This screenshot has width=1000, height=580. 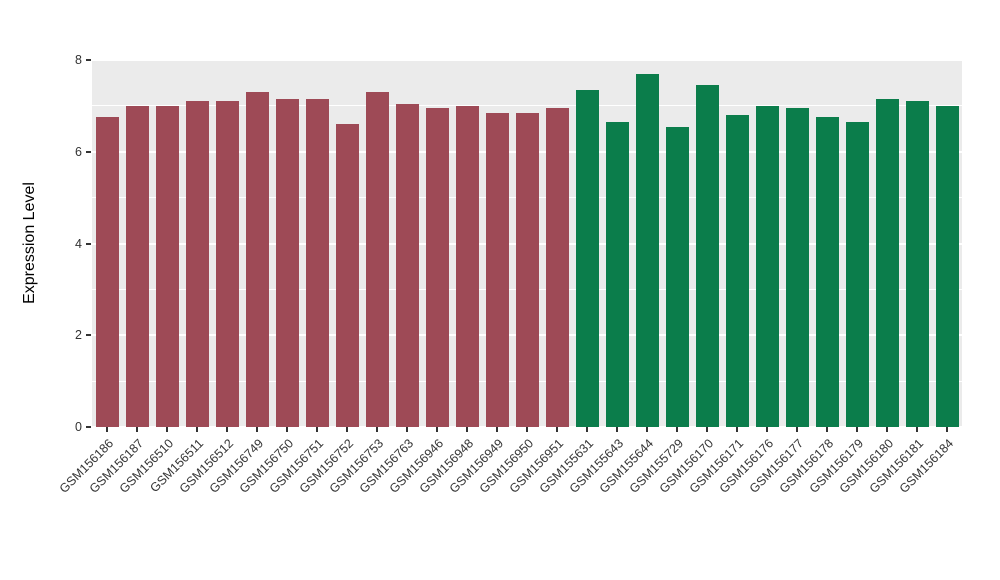 I want to click on y-tick-label: 0, so click(x=78, y=427).